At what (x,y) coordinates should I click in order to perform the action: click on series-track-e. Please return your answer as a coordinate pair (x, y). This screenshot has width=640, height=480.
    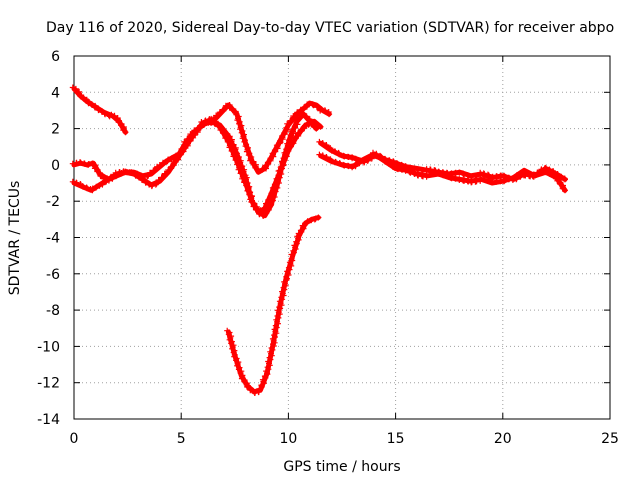
    Looking at the image, I should click on (273, 305).